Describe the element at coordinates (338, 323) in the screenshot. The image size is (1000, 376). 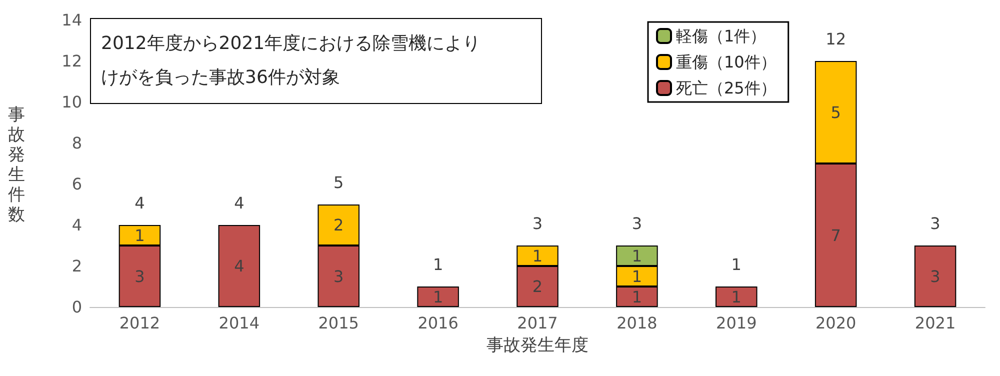
I see `x-tick-label: 2015` at that location.